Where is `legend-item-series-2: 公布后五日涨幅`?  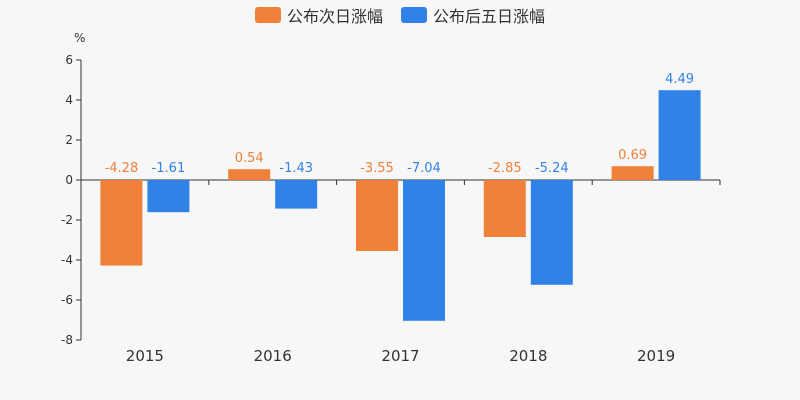
legend-item-series-2: 公布后五日涨幅 is located at coordinates (473, 15).